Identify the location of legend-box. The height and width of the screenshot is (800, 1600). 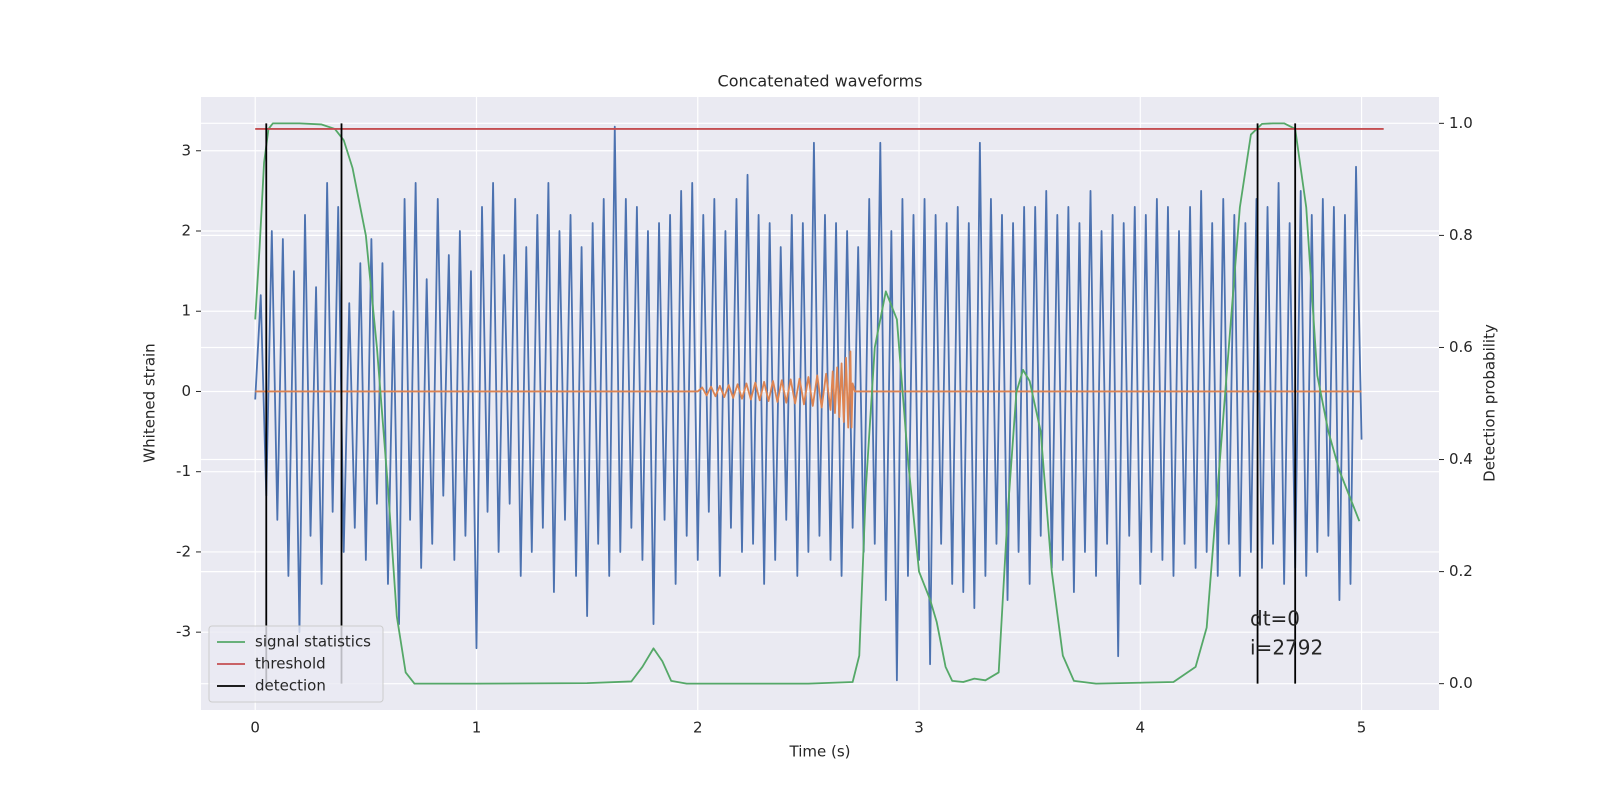
(296, 664).